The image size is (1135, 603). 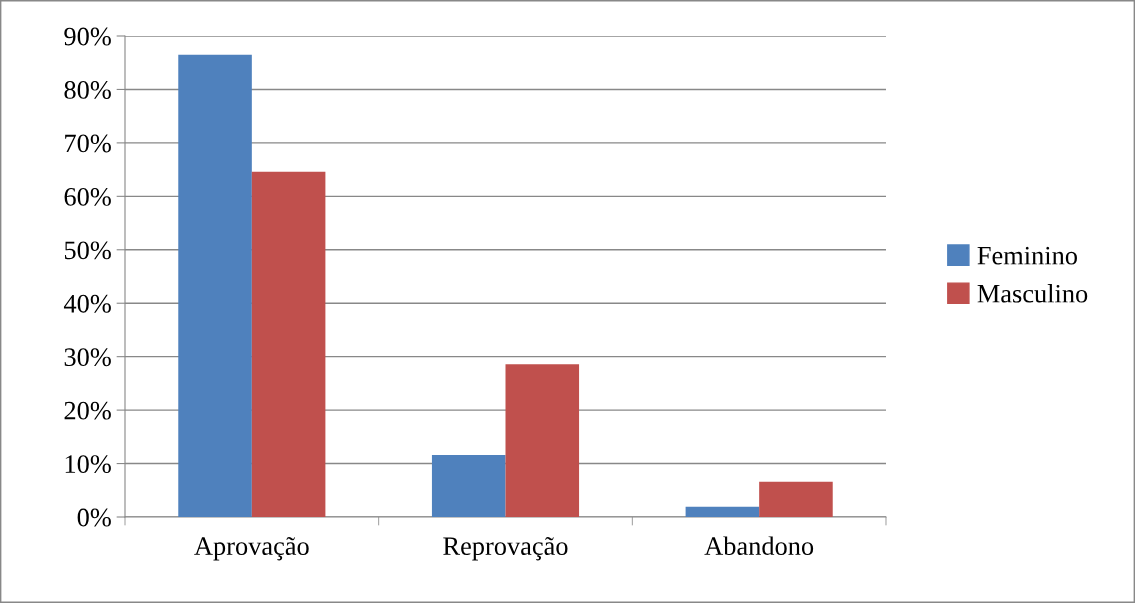 I want to click on legend-label: Masculino, so click(x=1032, y=293).